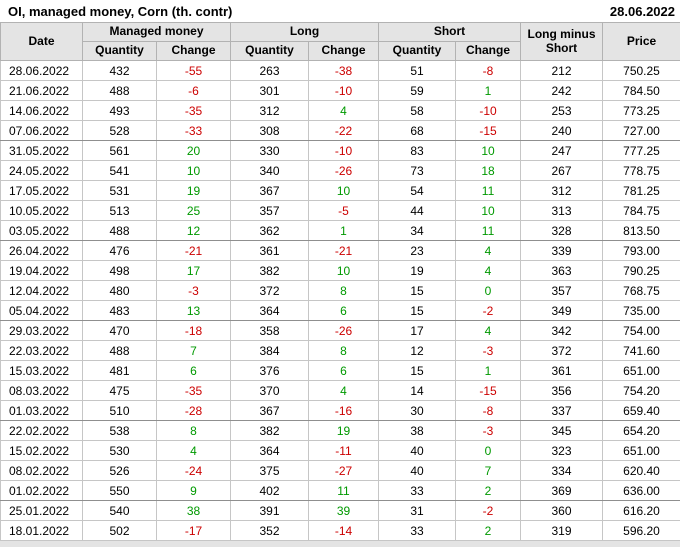 The image size is (680, 548). I want to click on col-group-managed-money: Managed money, so click(156, 32).